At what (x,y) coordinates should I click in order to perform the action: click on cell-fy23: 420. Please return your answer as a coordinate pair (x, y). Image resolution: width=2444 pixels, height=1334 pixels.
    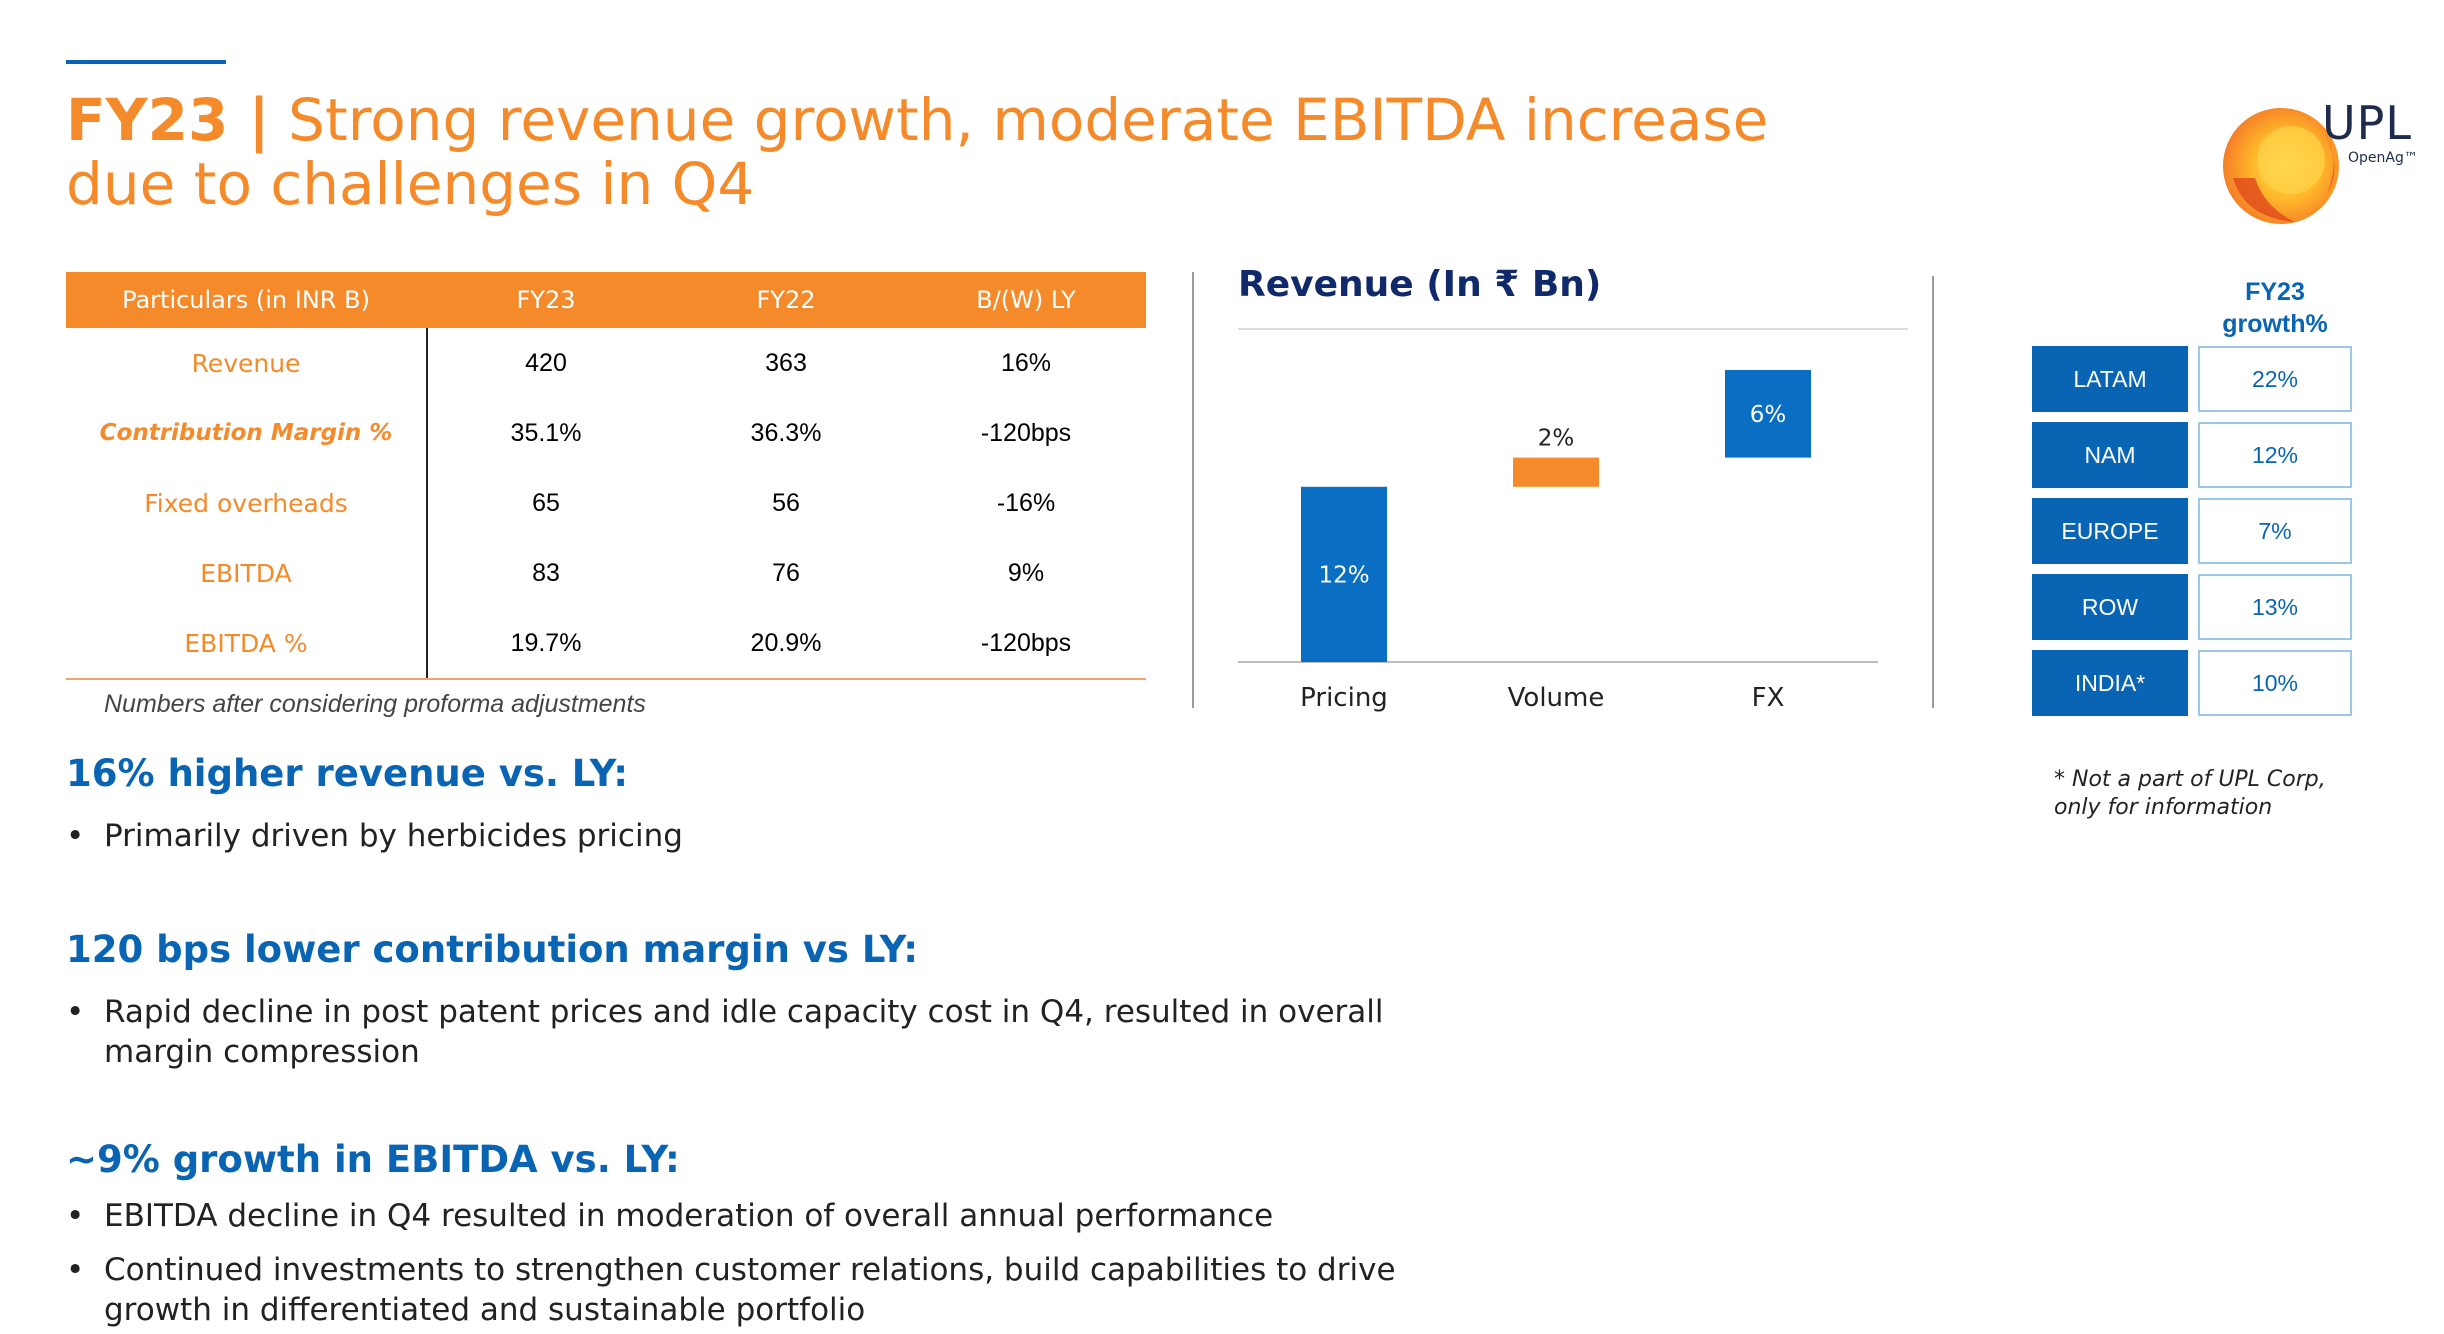
    Looking at the image, I should click on (546, 362).